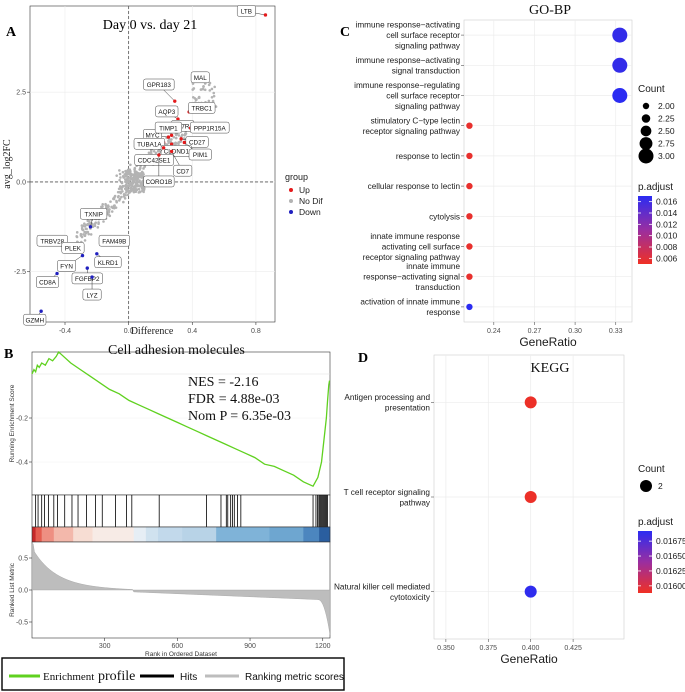 The width and height of the screenshot is (685, 692). Describe the element at coordinates (181, 654) in the screenshot. I see `x-axis-label: Rank in Ordered Dataset` at that location.